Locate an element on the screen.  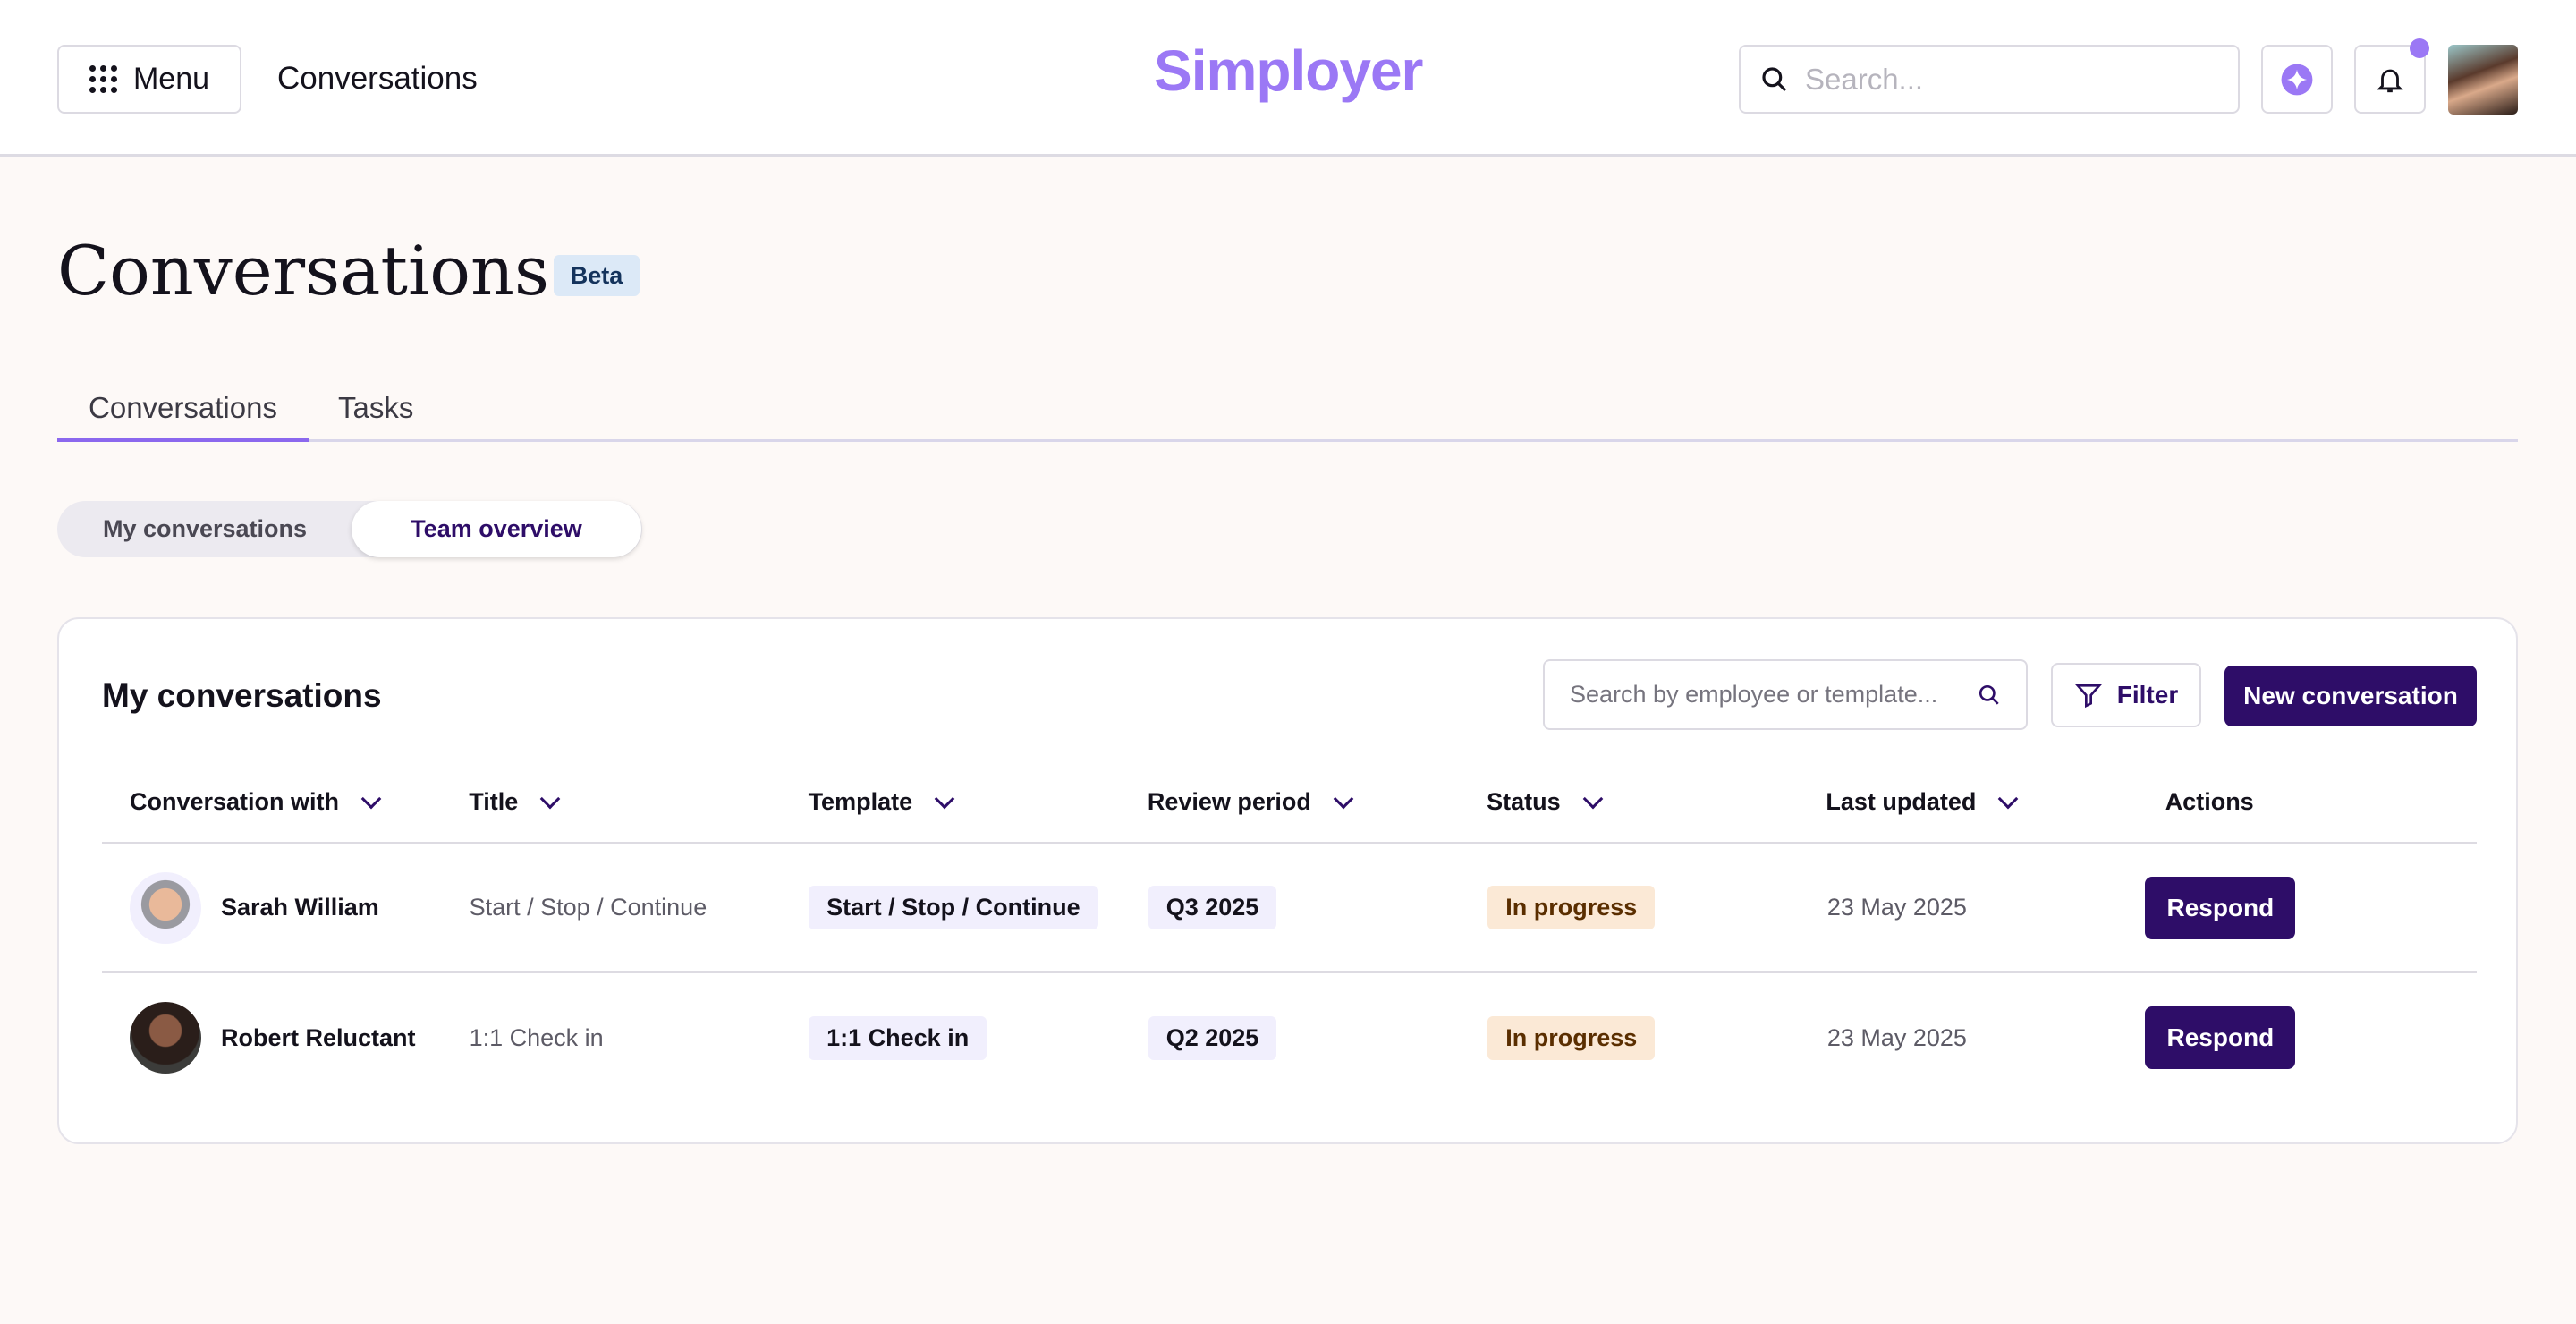
filter-icon is located at coordinates (2088, 696).